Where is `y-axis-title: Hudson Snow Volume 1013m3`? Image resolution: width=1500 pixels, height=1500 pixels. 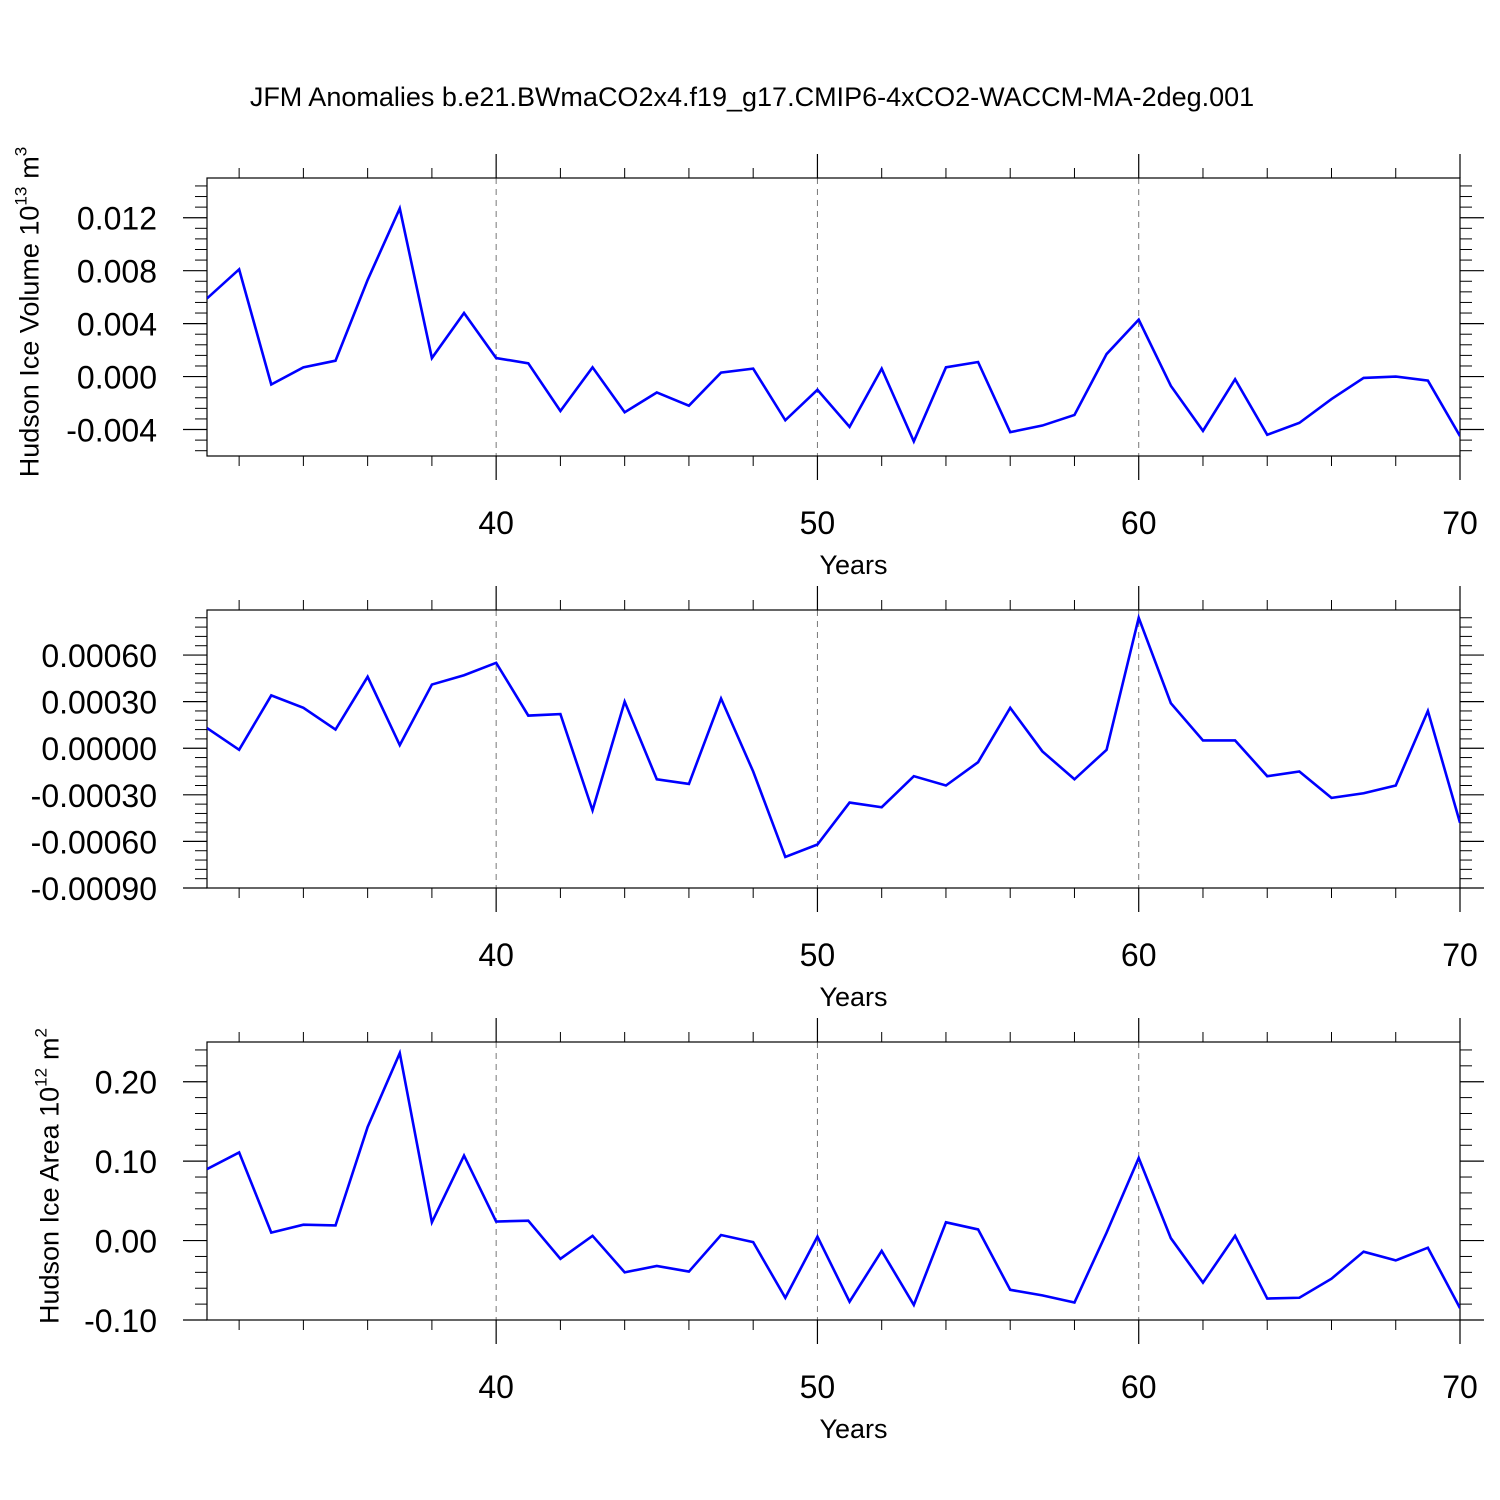 y-axis-title: Hudson Snow Volume 1013m3 is located at coordinates (2, 744).